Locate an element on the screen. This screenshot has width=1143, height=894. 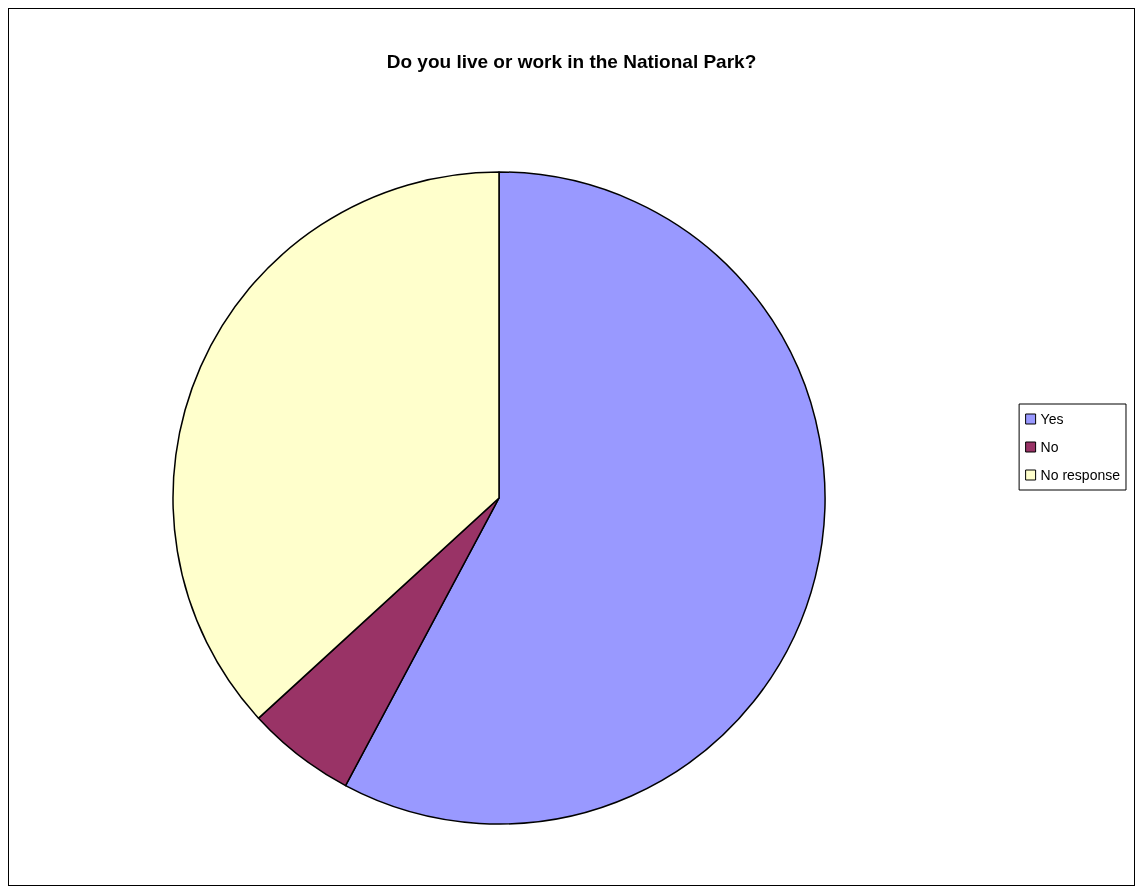
legend-label: No response is located at coordinates (1080, 475).